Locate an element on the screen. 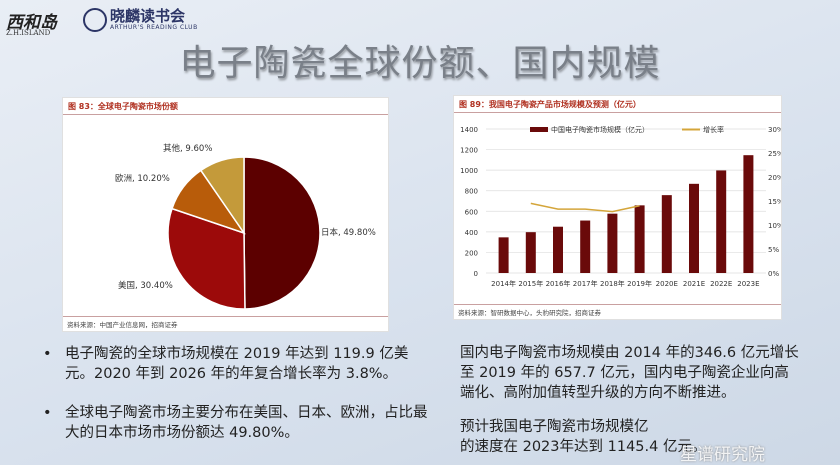  right-paragraph-3: 的速度在 2023年达到 1145.4 亿元。 is located at coordinates (583, 447).